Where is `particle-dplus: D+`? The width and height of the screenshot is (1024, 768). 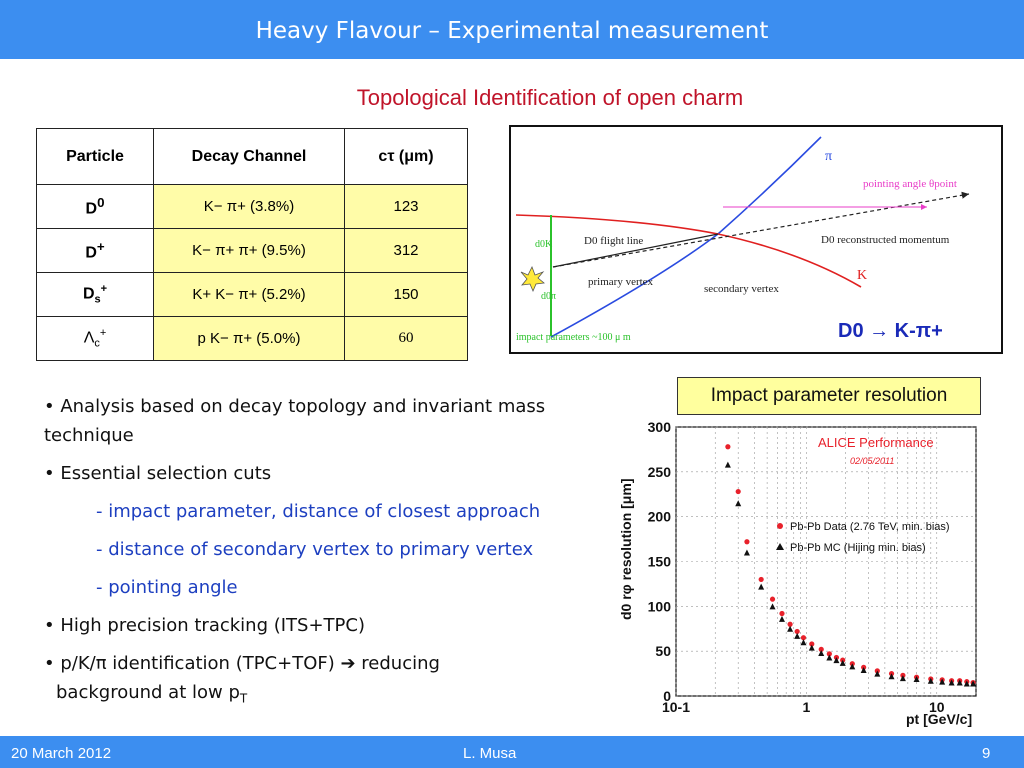 particle-dplus: D+ is located at coordinates (95, 250).